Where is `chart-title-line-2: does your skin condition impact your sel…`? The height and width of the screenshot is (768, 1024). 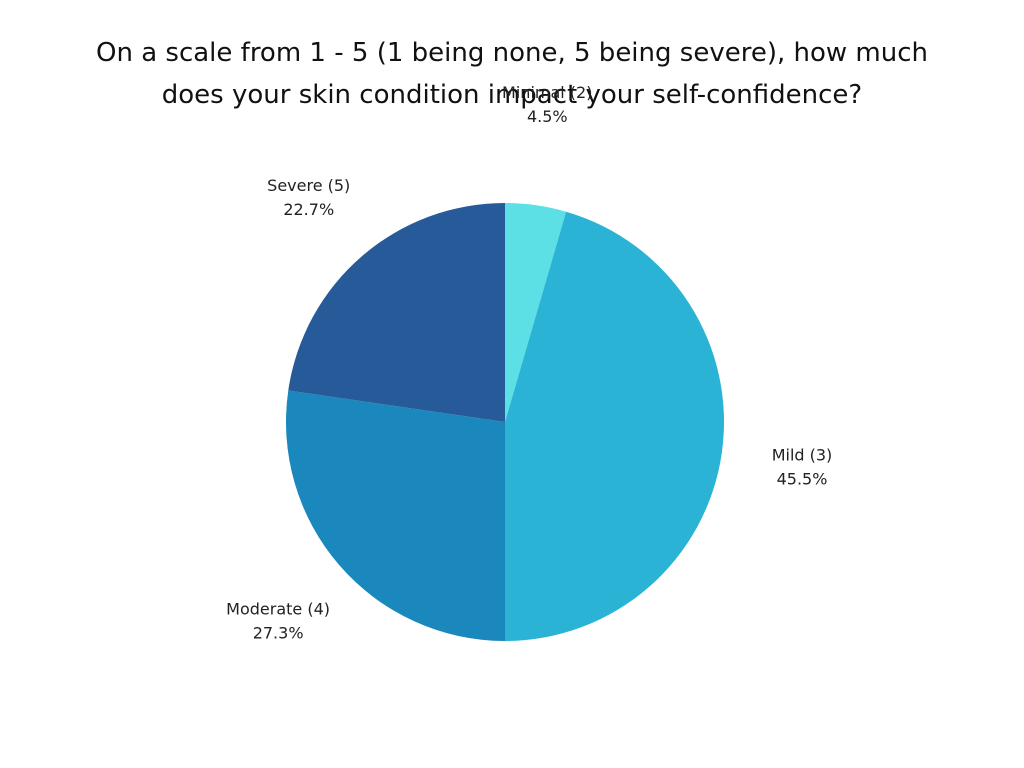 chart-title-line-2: does your skin condition impact your sel… is located at coordinates (512, 95).